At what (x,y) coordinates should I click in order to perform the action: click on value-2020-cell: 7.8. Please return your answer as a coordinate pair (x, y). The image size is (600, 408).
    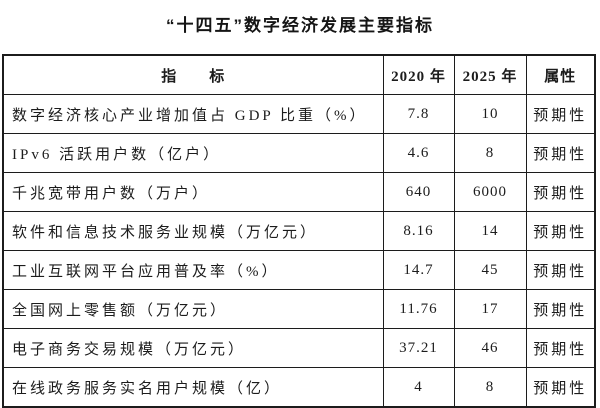
    Looking at the image, I should click on (418, 114).